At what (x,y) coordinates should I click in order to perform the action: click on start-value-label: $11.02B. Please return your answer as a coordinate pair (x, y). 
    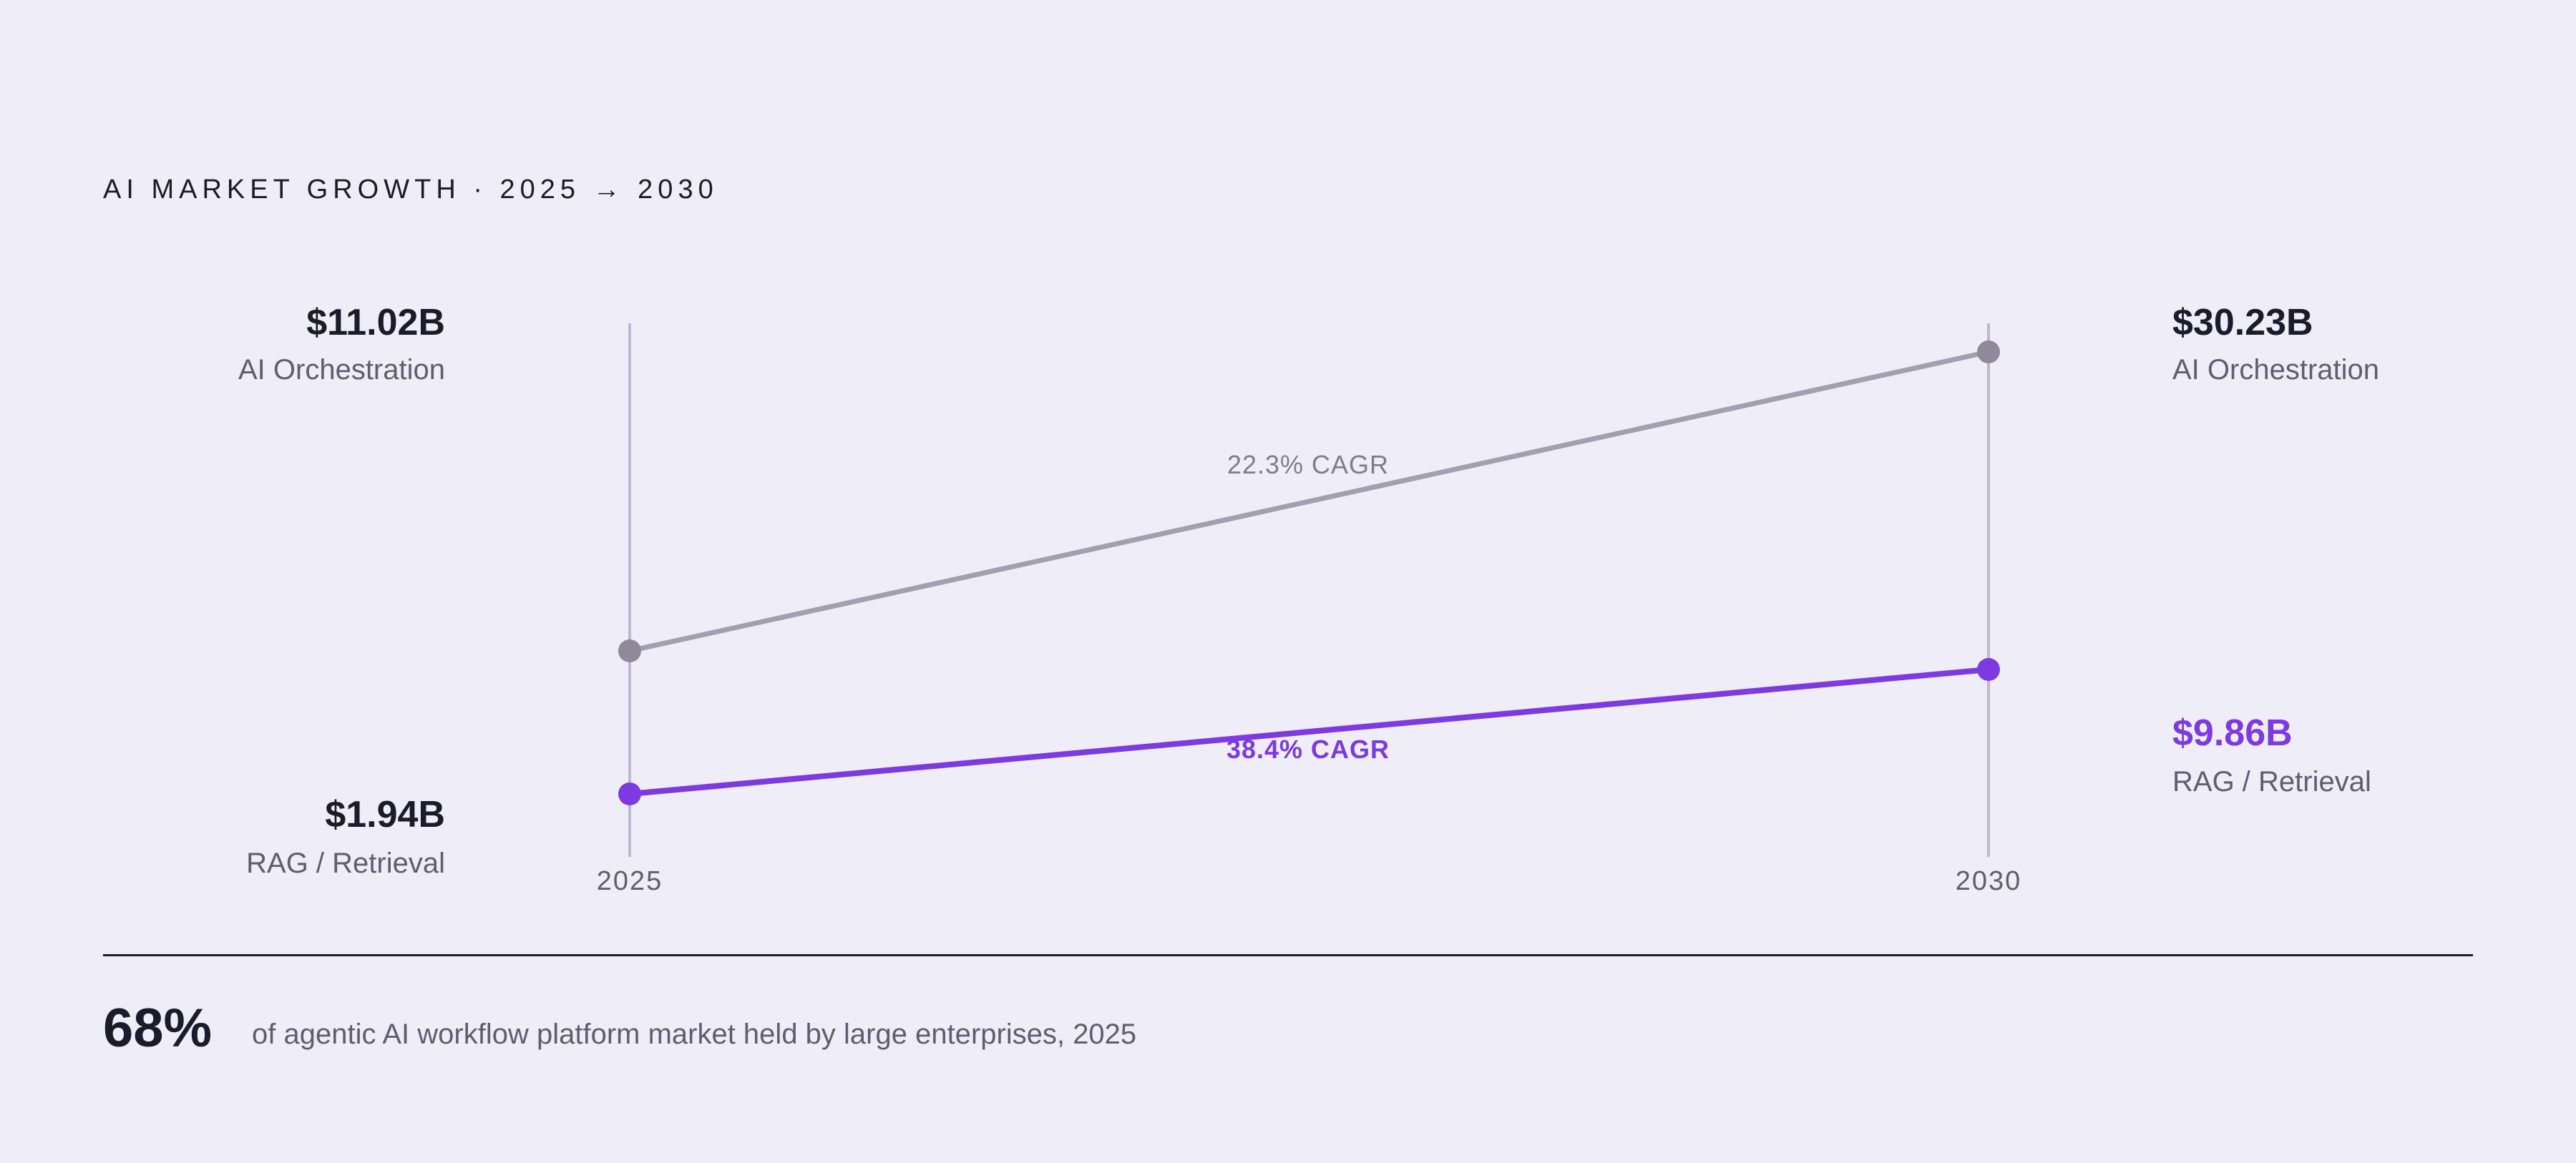
    Looking at the image, I should click on (375, 322).